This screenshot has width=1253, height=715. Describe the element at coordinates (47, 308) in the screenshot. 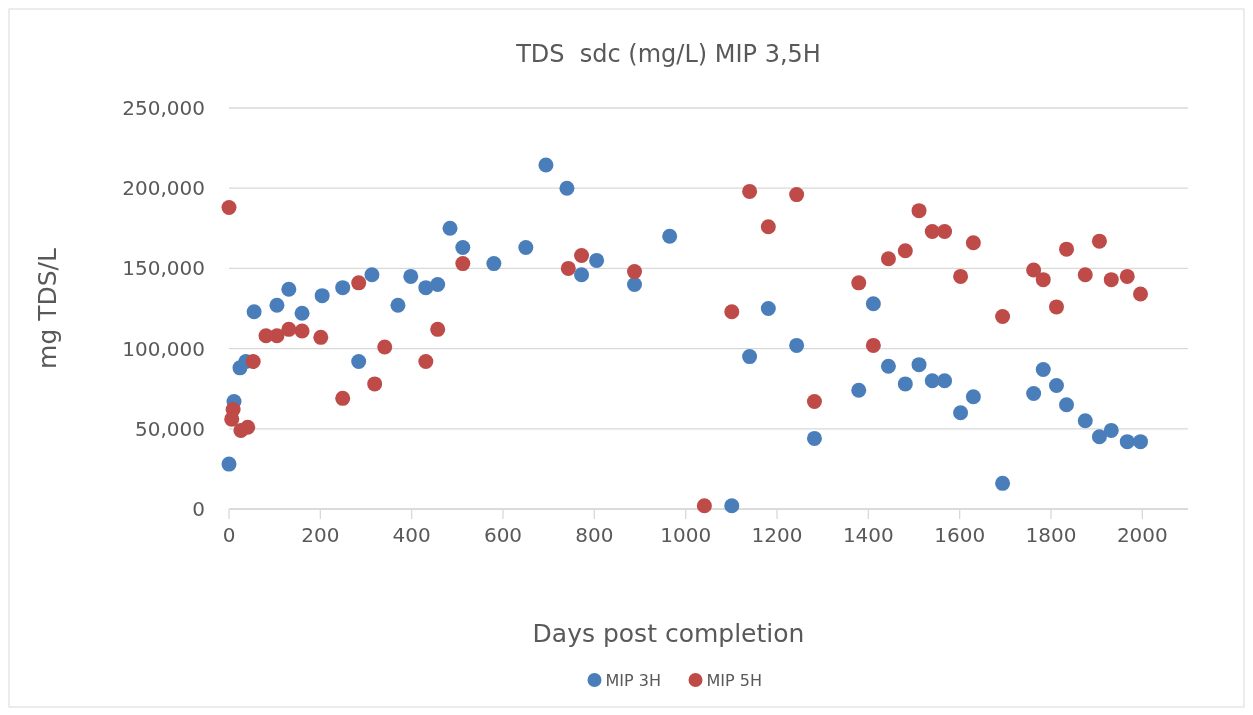

I see `y-axis-title: mg TDS/L` at that location.